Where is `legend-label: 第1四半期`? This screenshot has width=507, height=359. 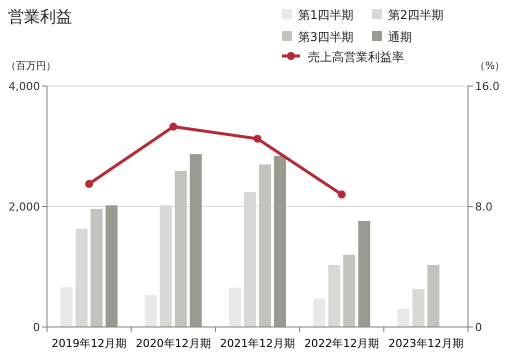 legend-label: 第1四半期 is located at coordinates (326, 15).